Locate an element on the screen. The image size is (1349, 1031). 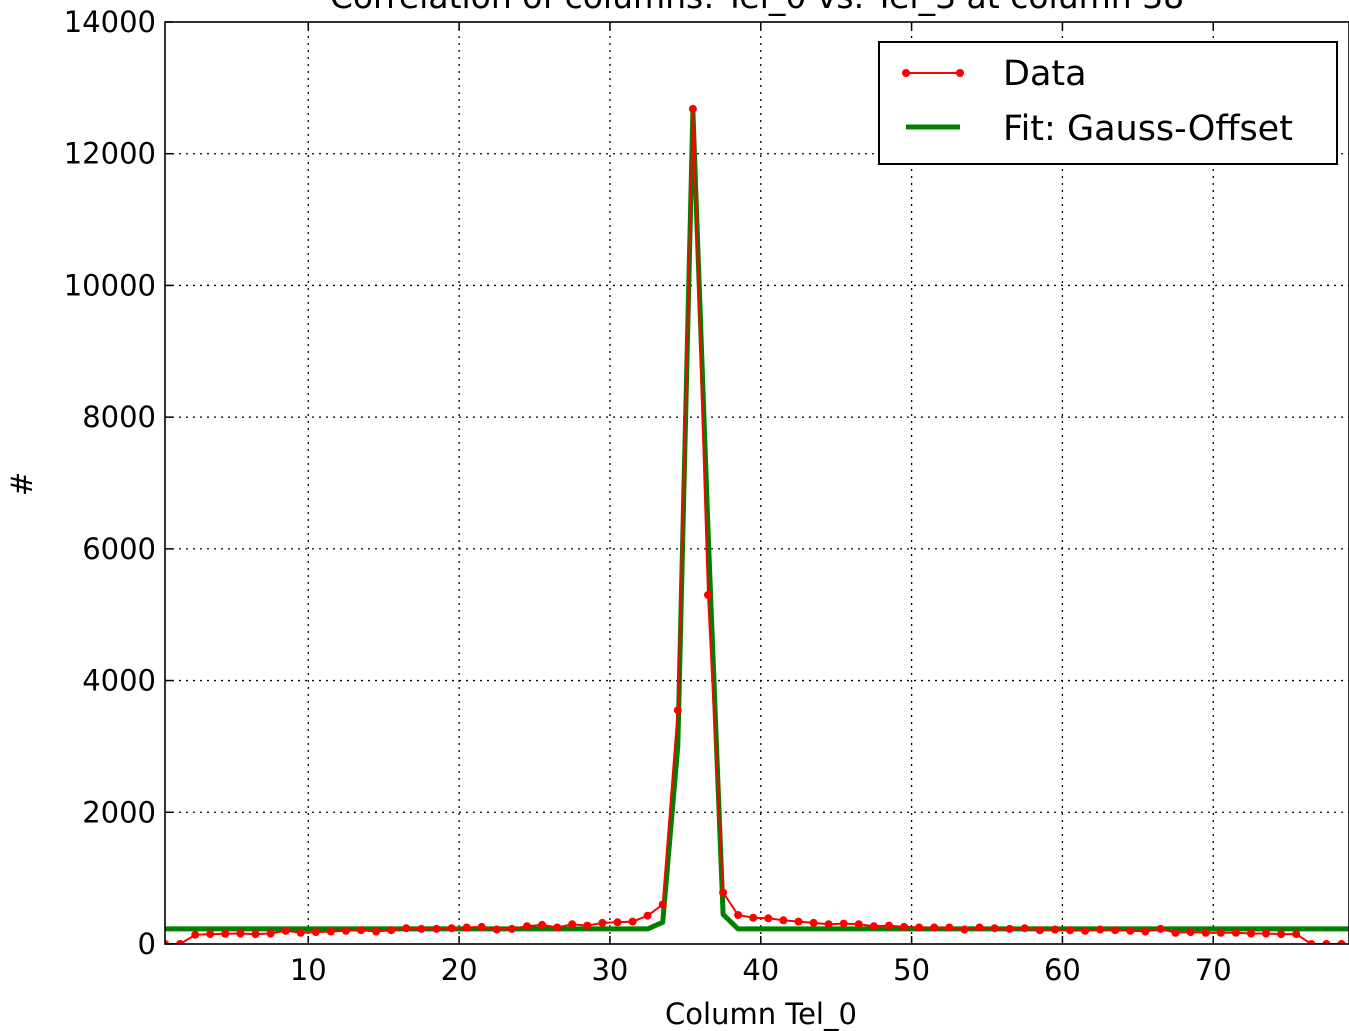
x-tick-label: 10 is located at coordinates (308, 970).